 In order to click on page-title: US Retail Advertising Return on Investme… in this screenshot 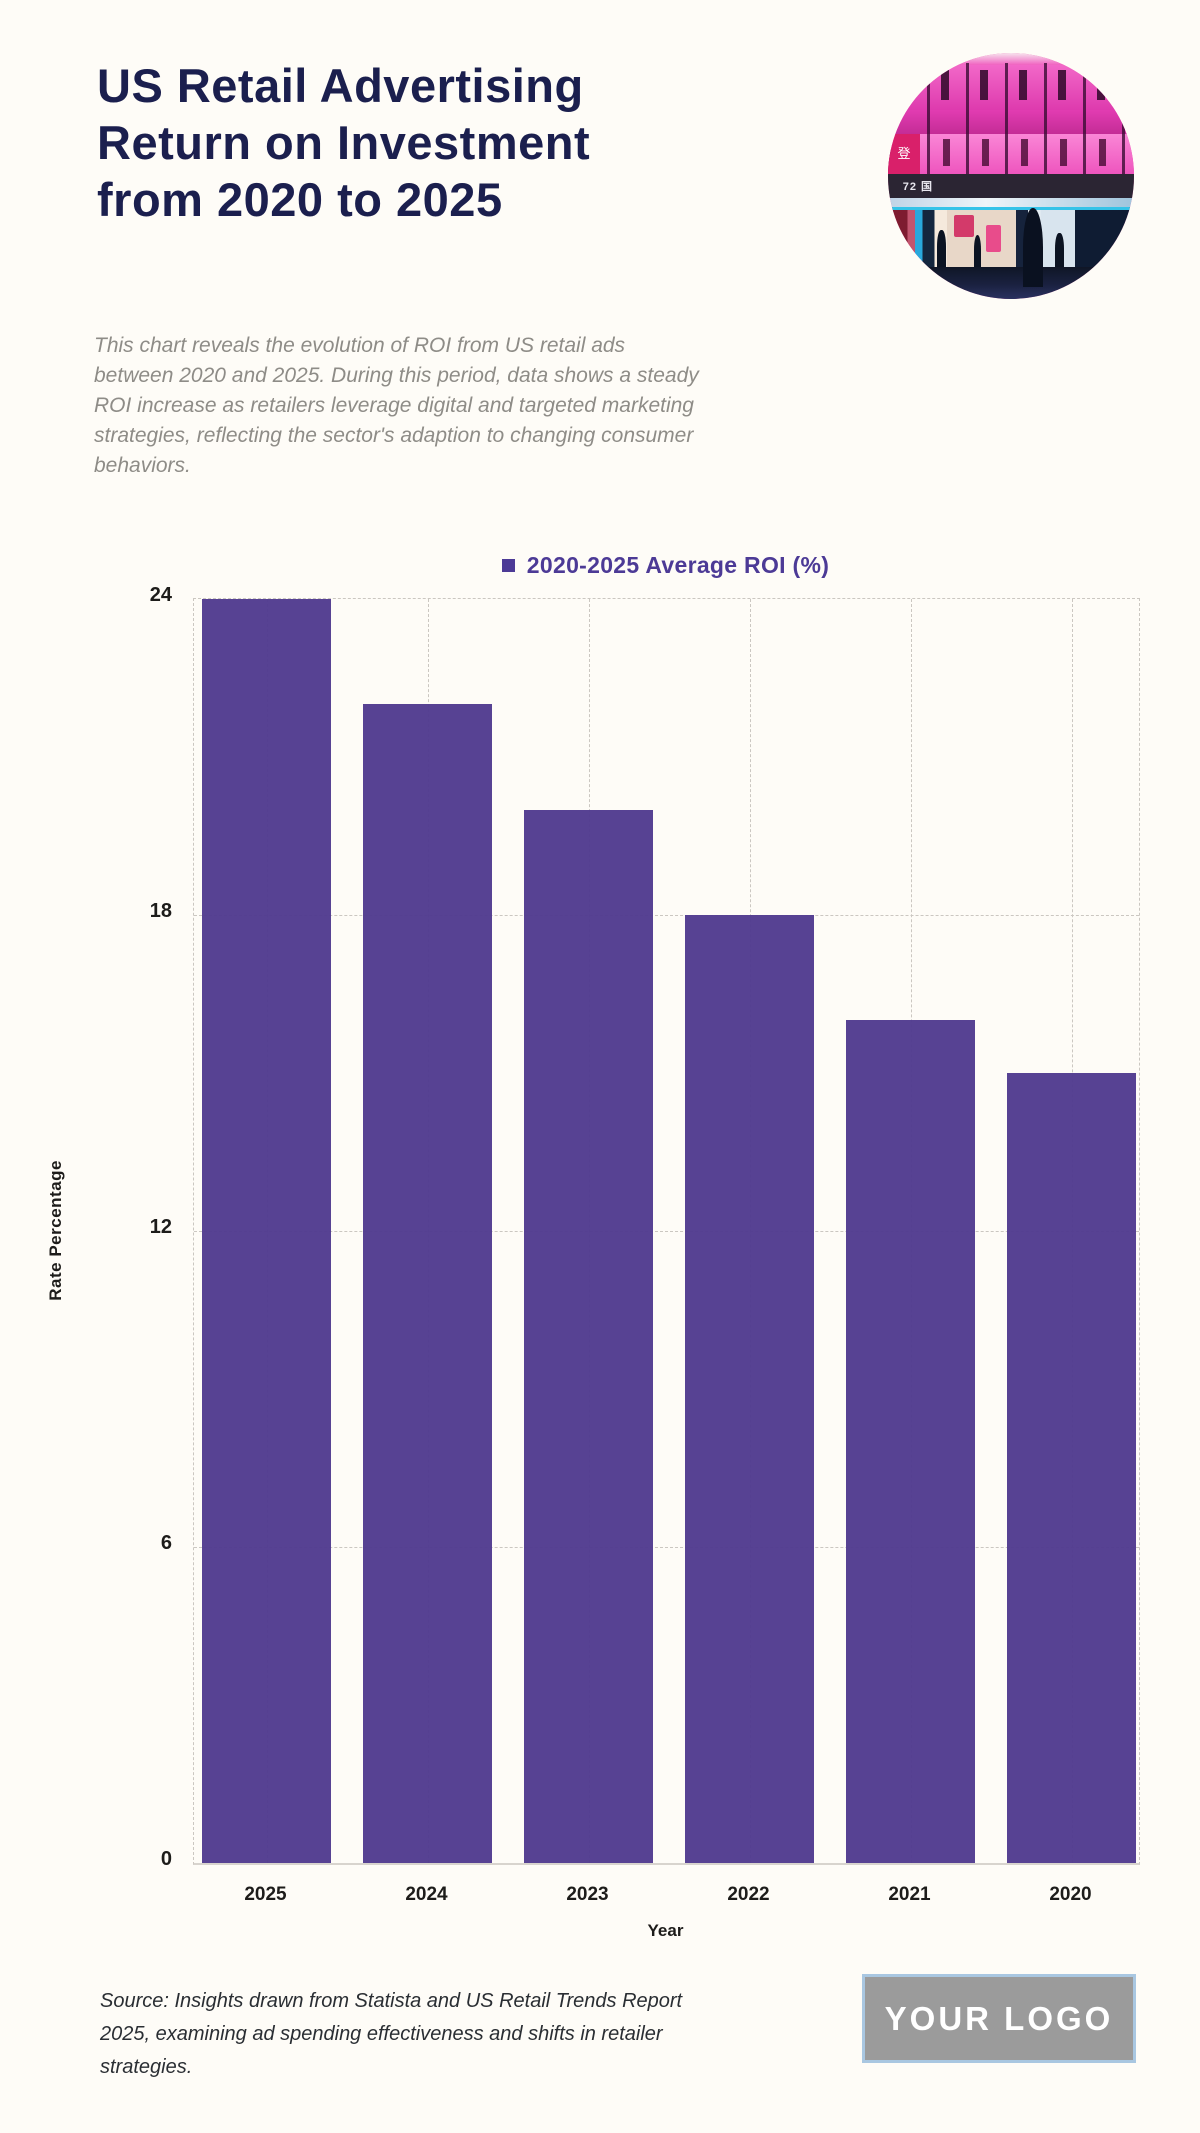, I will do `click(447, 142)`.